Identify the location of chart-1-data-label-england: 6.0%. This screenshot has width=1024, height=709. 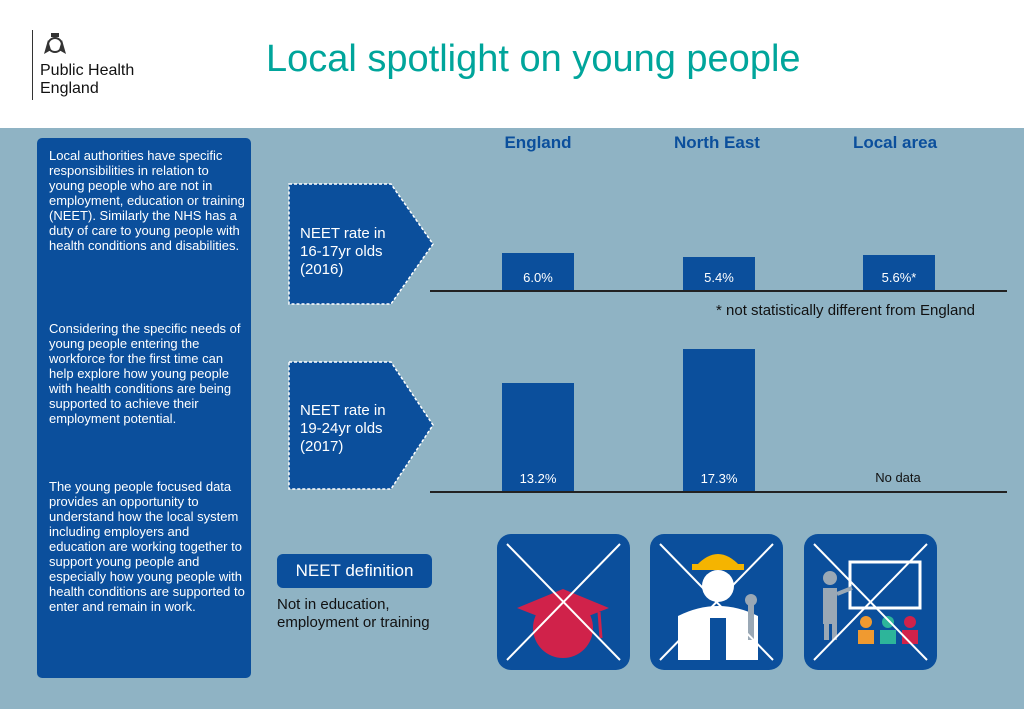
(538, 277).